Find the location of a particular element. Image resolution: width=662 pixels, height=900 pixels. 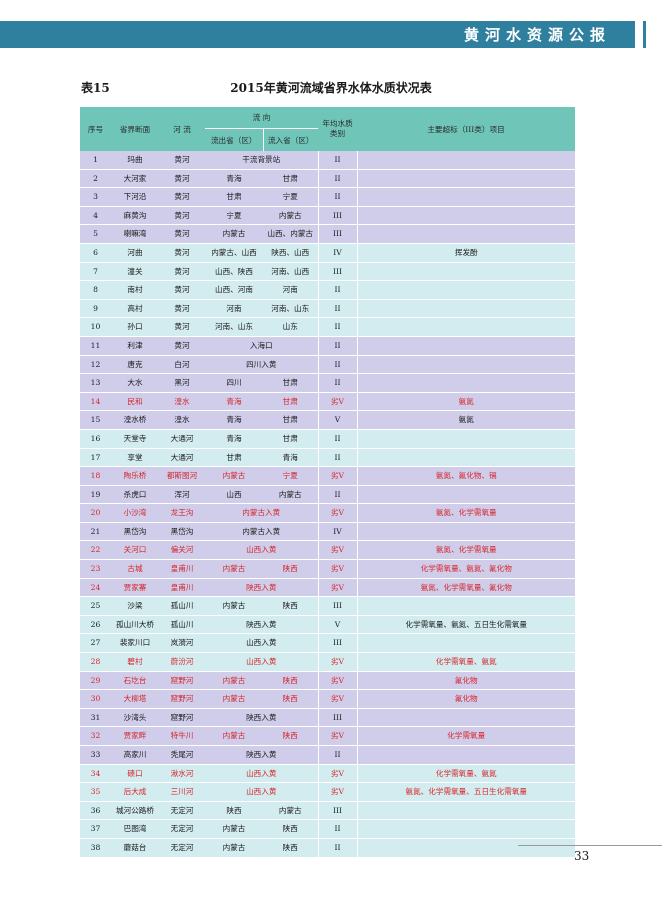

row-river: 三川河 is located at coordinates (182, 792).